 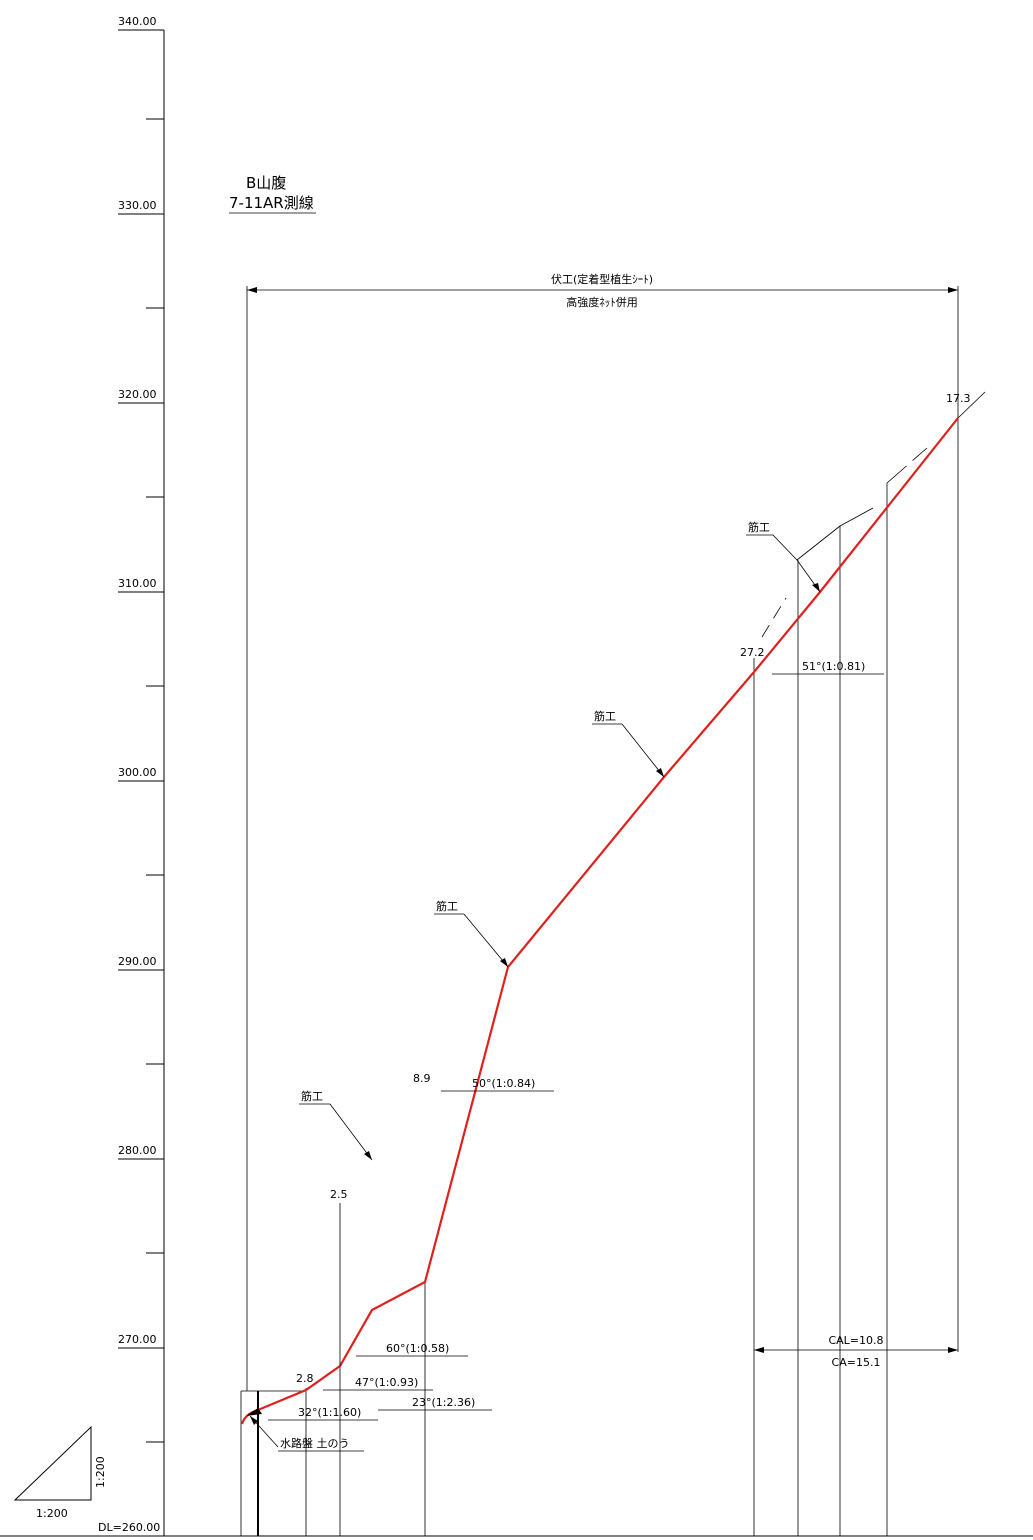 I want to click on tick-label: 330.00, so click(x=137, y=205).